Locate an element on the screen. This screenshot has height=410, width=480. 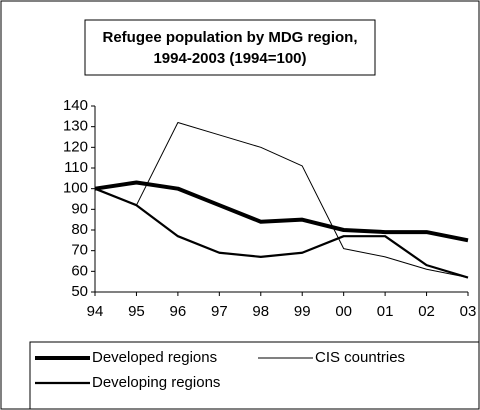
line-series is located at coordinates (281, 211).